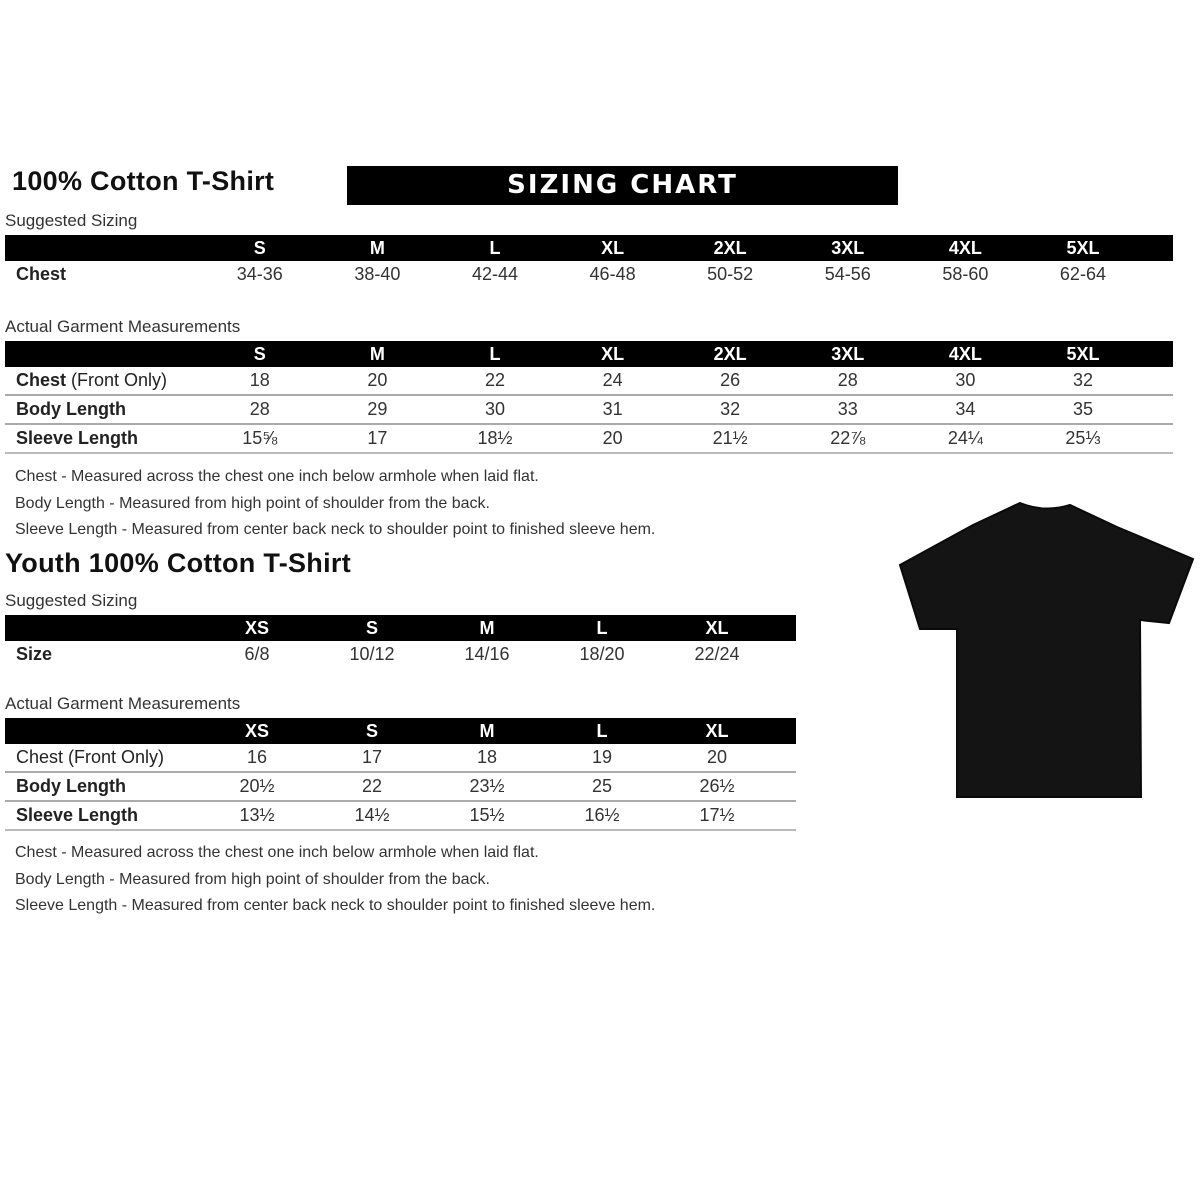  I want to click on table-cell: 6/8, so click(257, 654).